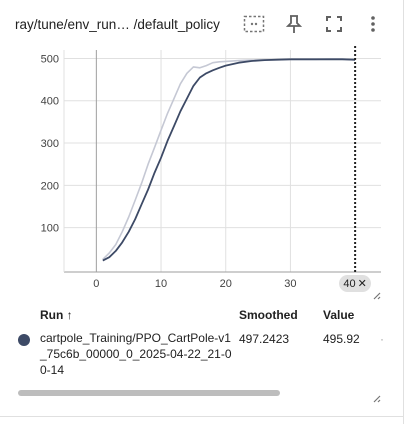  Describe the element at coordinates (268, 315) in the screenshot. I see `header-smoothed: Smoothed` at that location.